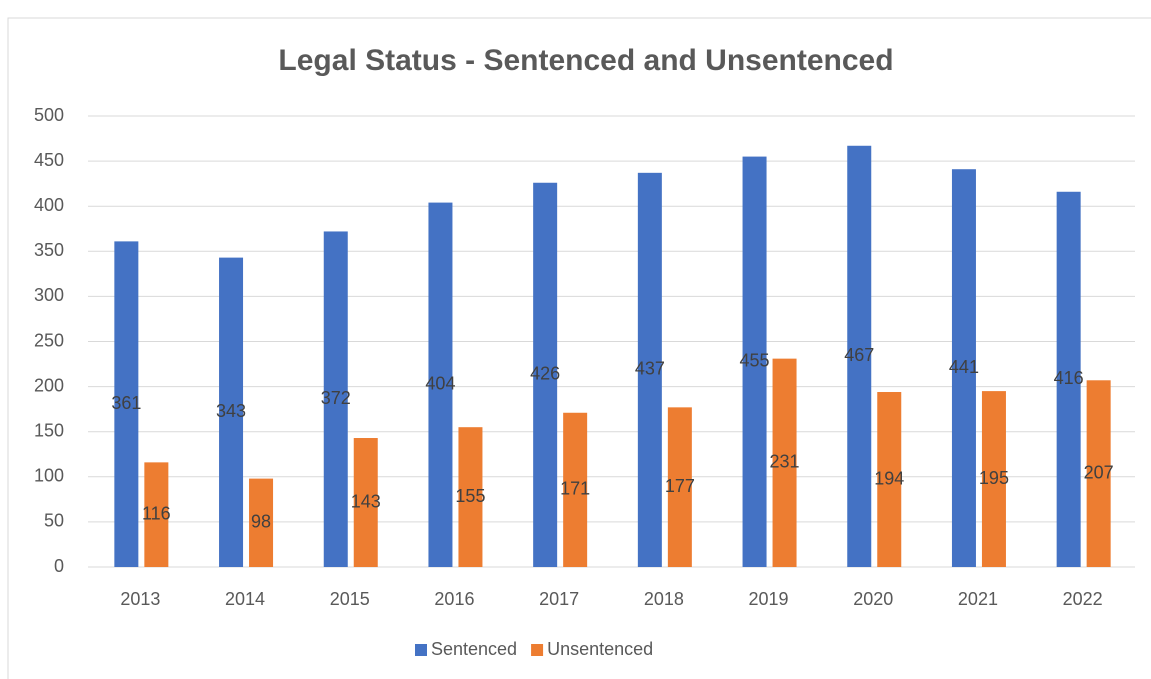 The image size is (1151, 679). I want to click on data-label: 155, so click(470, 496).